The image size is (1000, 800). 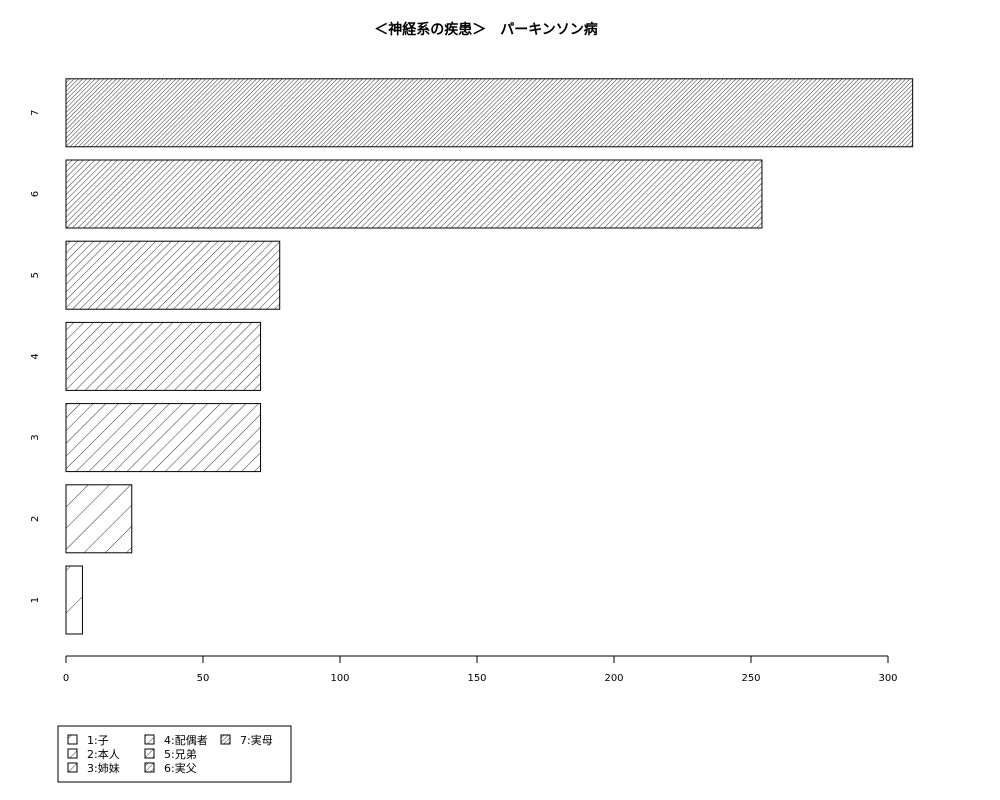 What do you see at coordinates (486, 29) in the screenshot?
I see `chart-title: ＜神経系の疾患＞ パーキンソン病` at bounding box center [486, 29].